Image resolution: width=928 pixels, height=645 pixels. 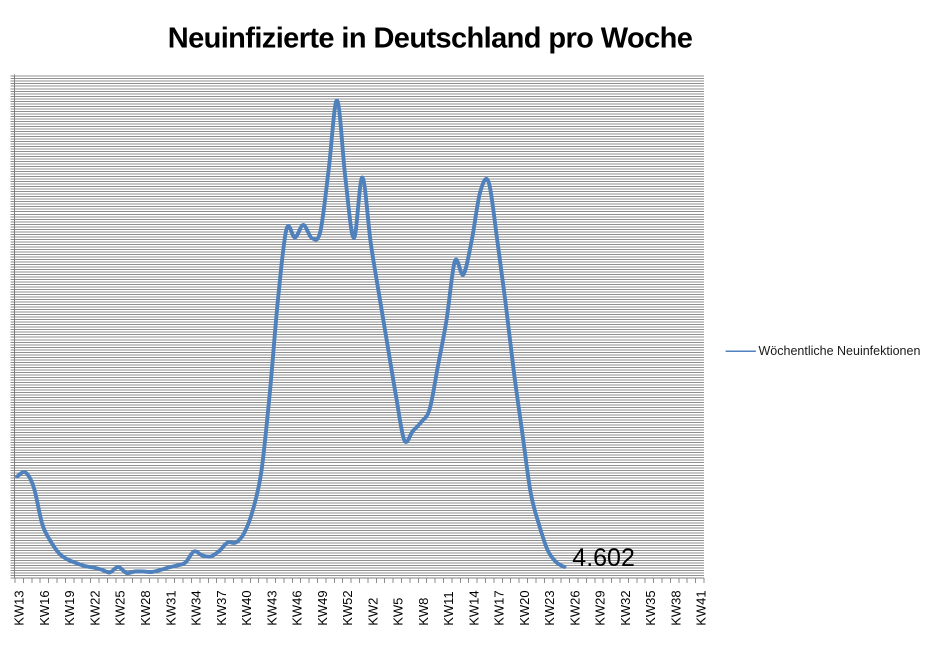 I want to click on svg-text: KW41, so click(x=701, y=607).